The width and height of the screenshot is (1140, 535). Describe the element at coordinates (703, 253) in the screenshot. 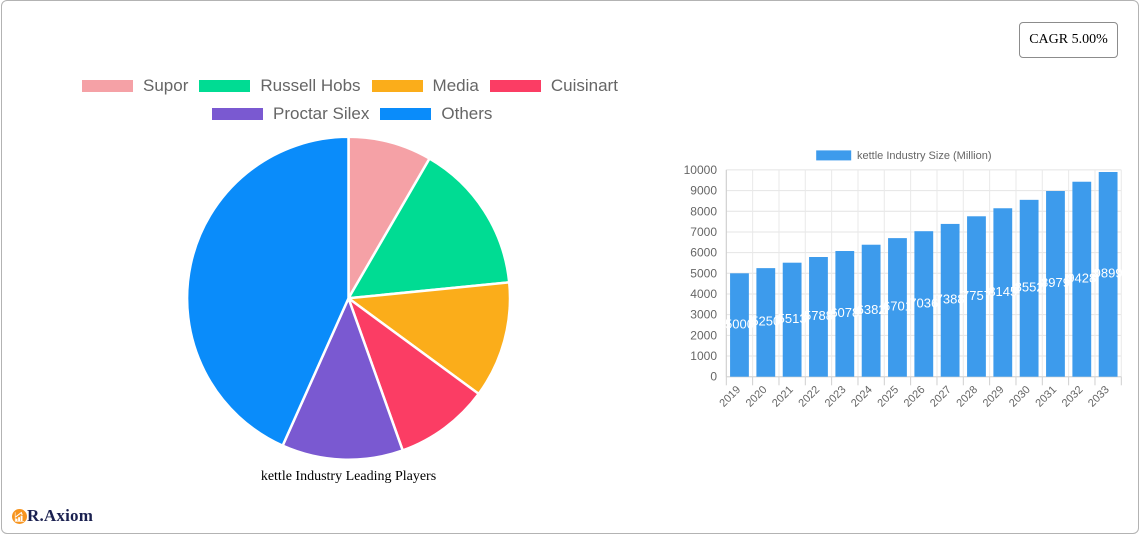

I see `svg-text: 6000` at that location.